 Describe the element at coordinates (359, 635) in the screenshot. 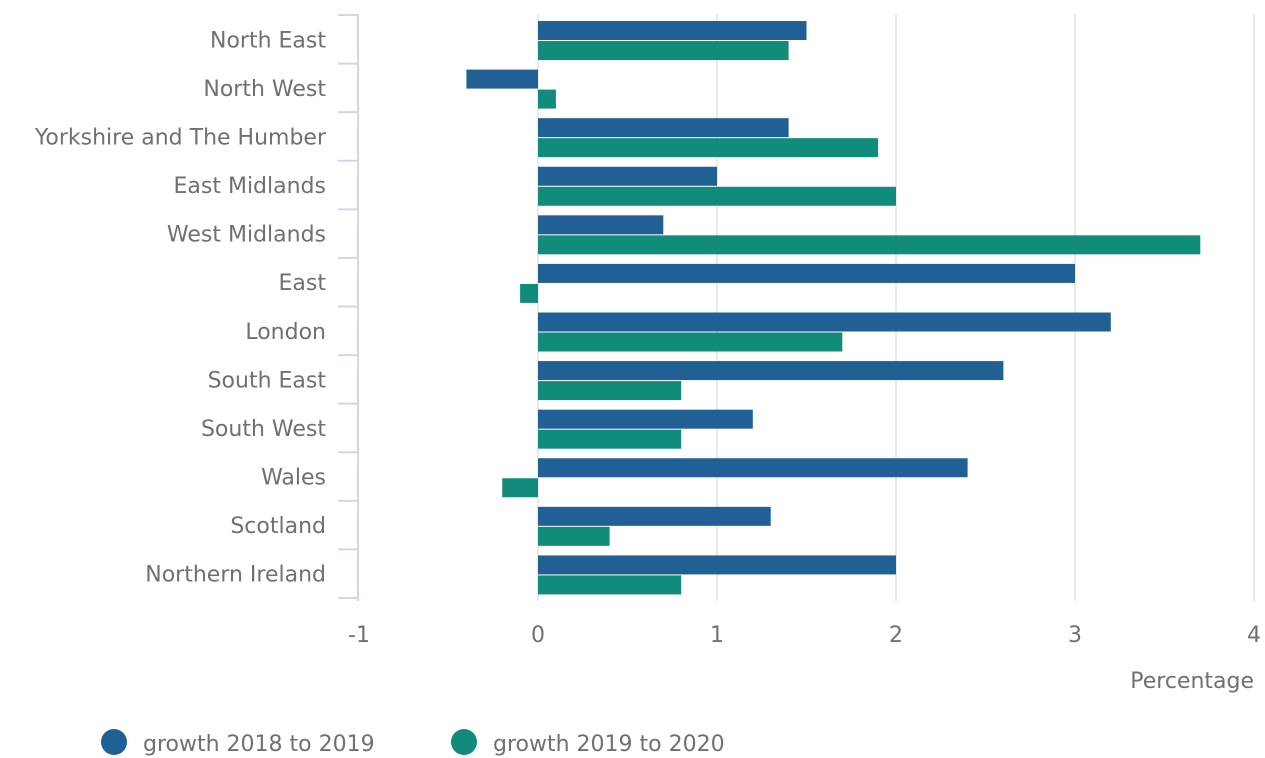

I see `x-tick-label: -1` at that location.